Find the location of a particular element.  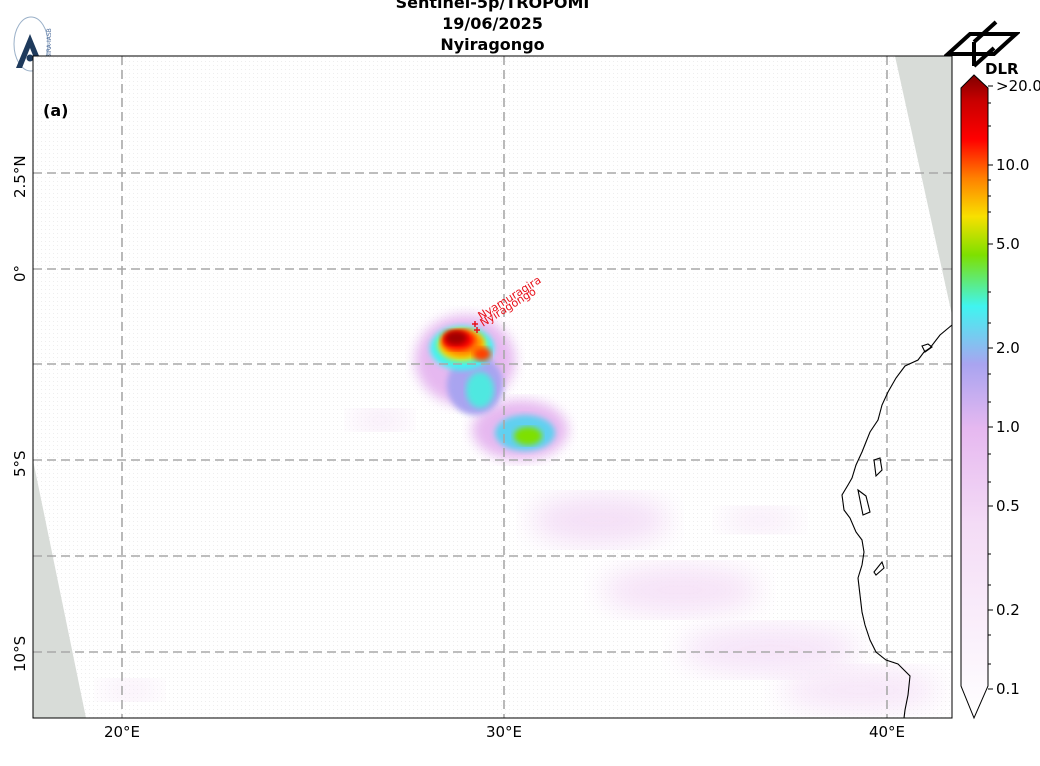

title-volcano: Nyiragongo is located at coordinates (492, 44).